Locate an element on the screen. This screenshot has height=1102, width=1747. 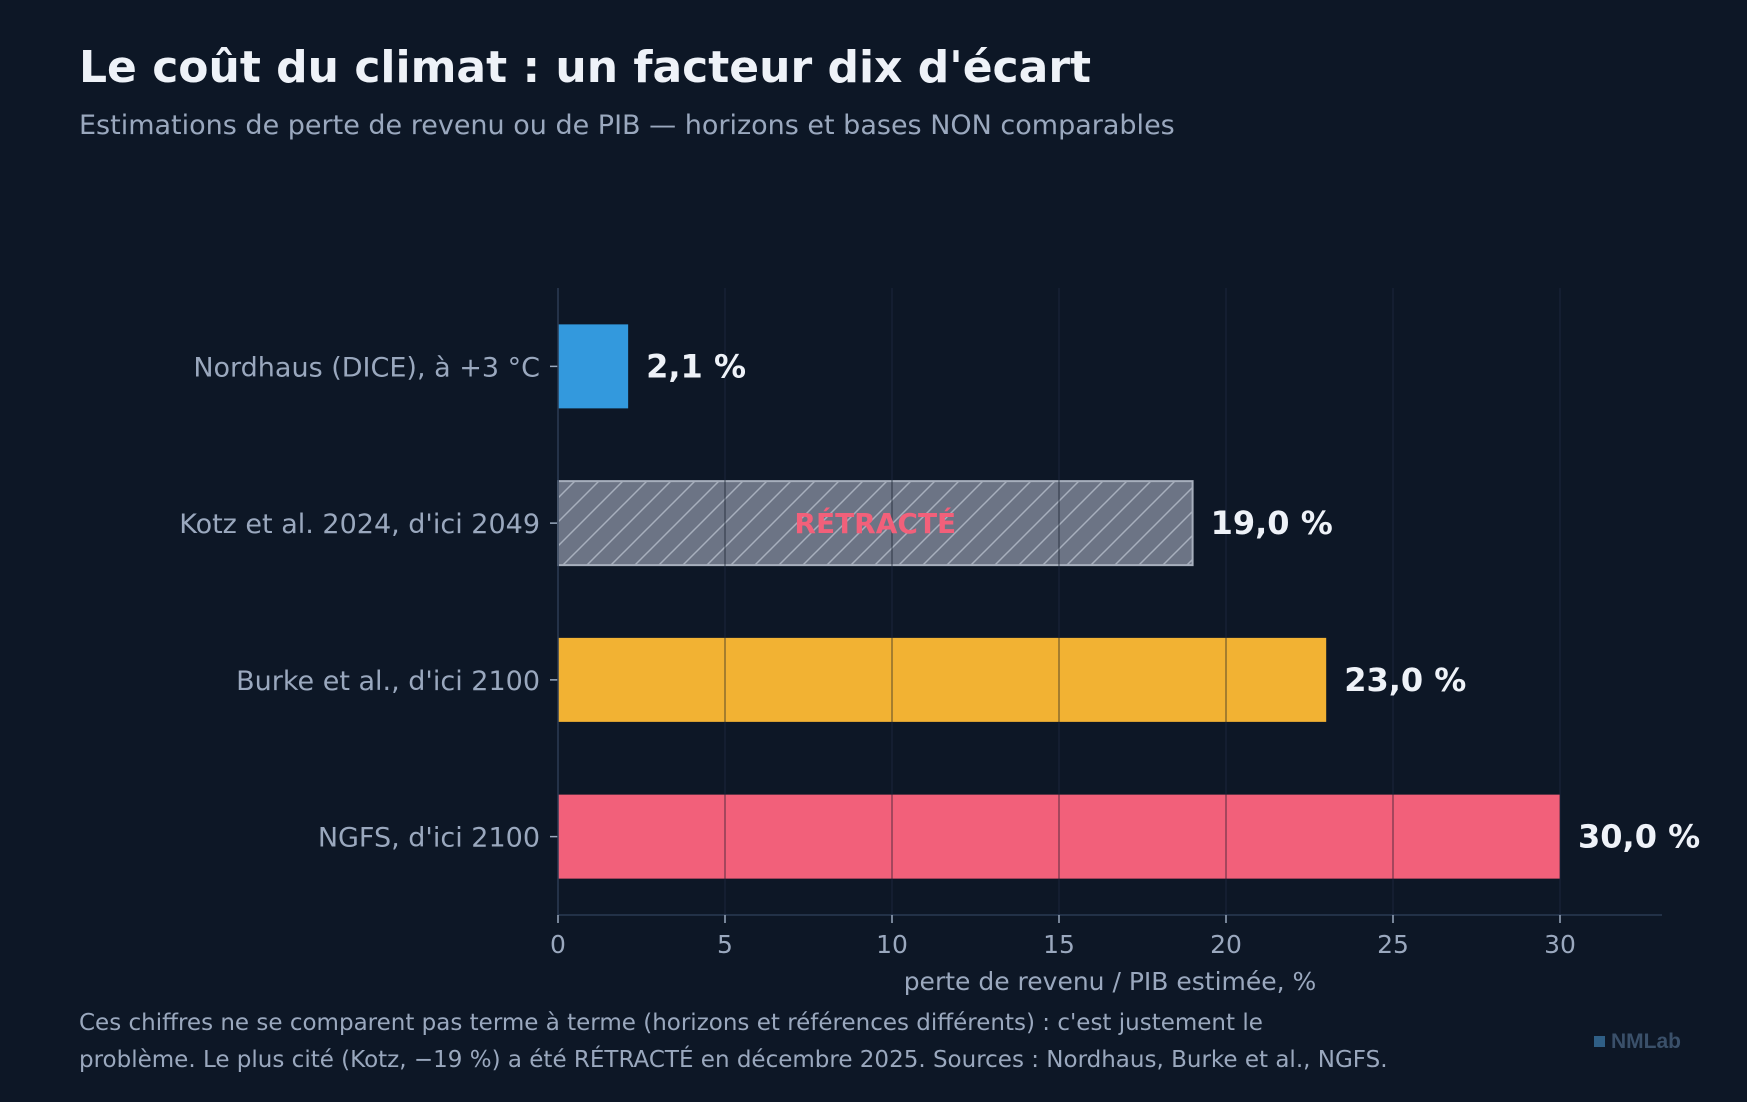
value-label: 2,1 % is located at coordinates (696, 366).